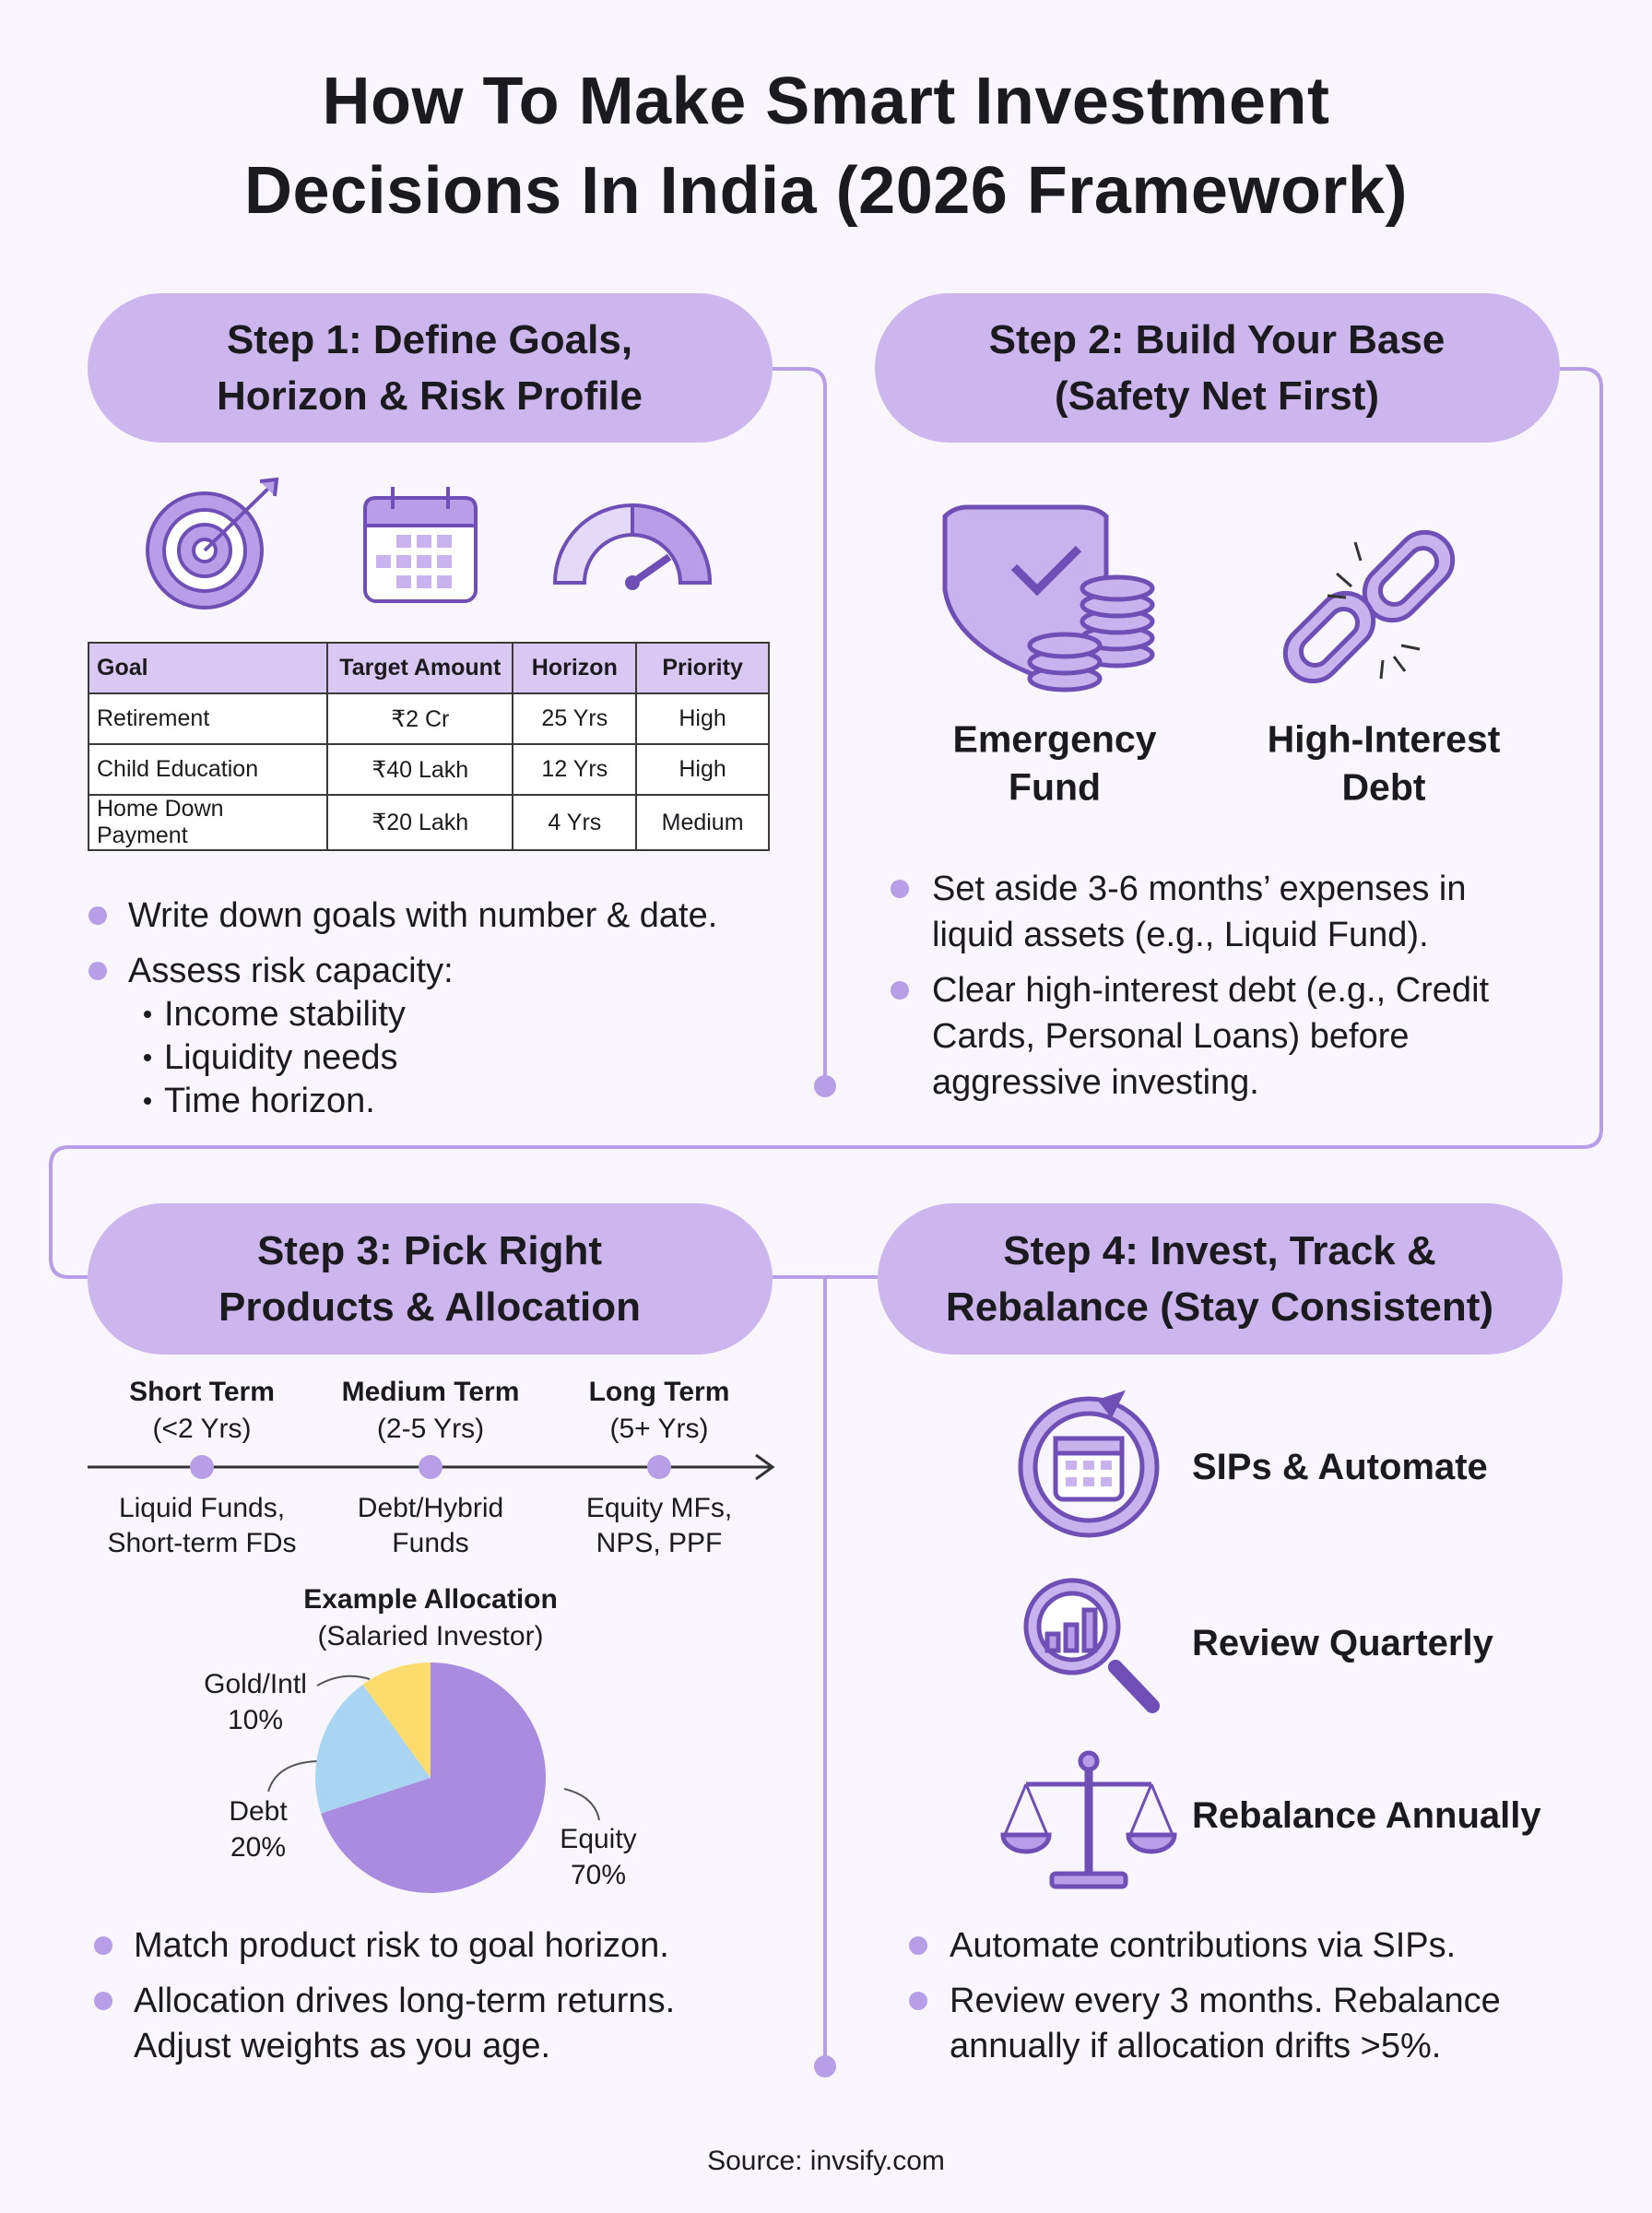  I want to click on connector-dot, so click(825, 2066).